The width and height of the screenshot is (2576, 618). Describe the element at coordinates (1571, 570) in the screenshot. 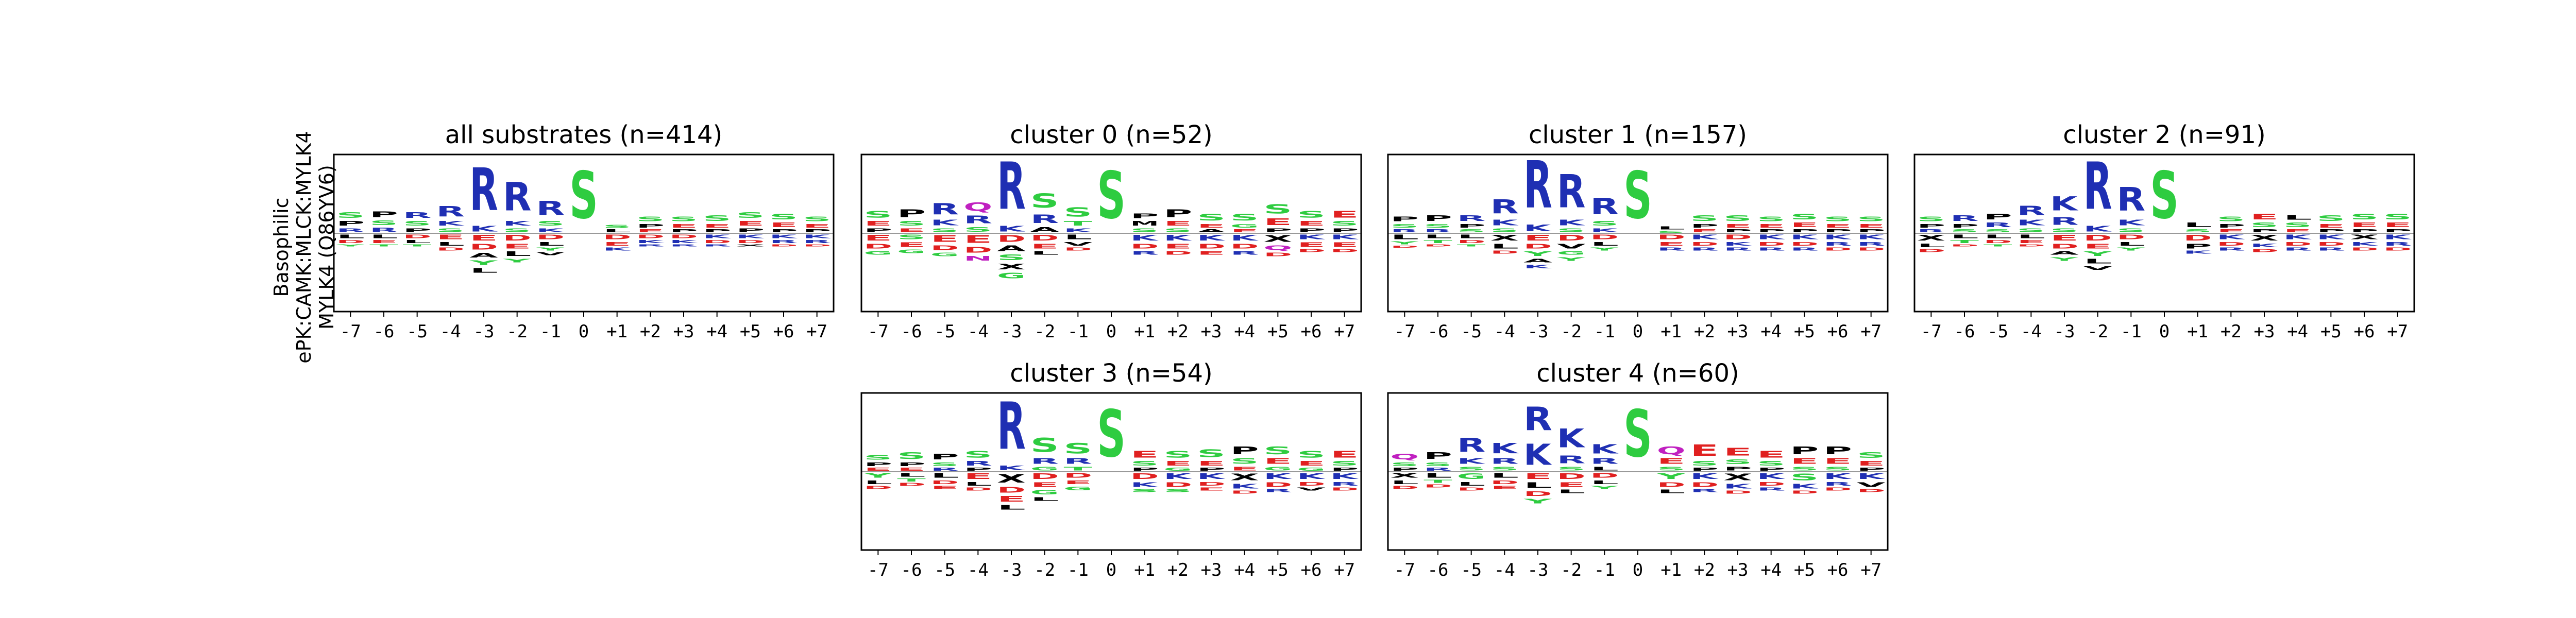

I see `x-tick-label: -2` at that location.